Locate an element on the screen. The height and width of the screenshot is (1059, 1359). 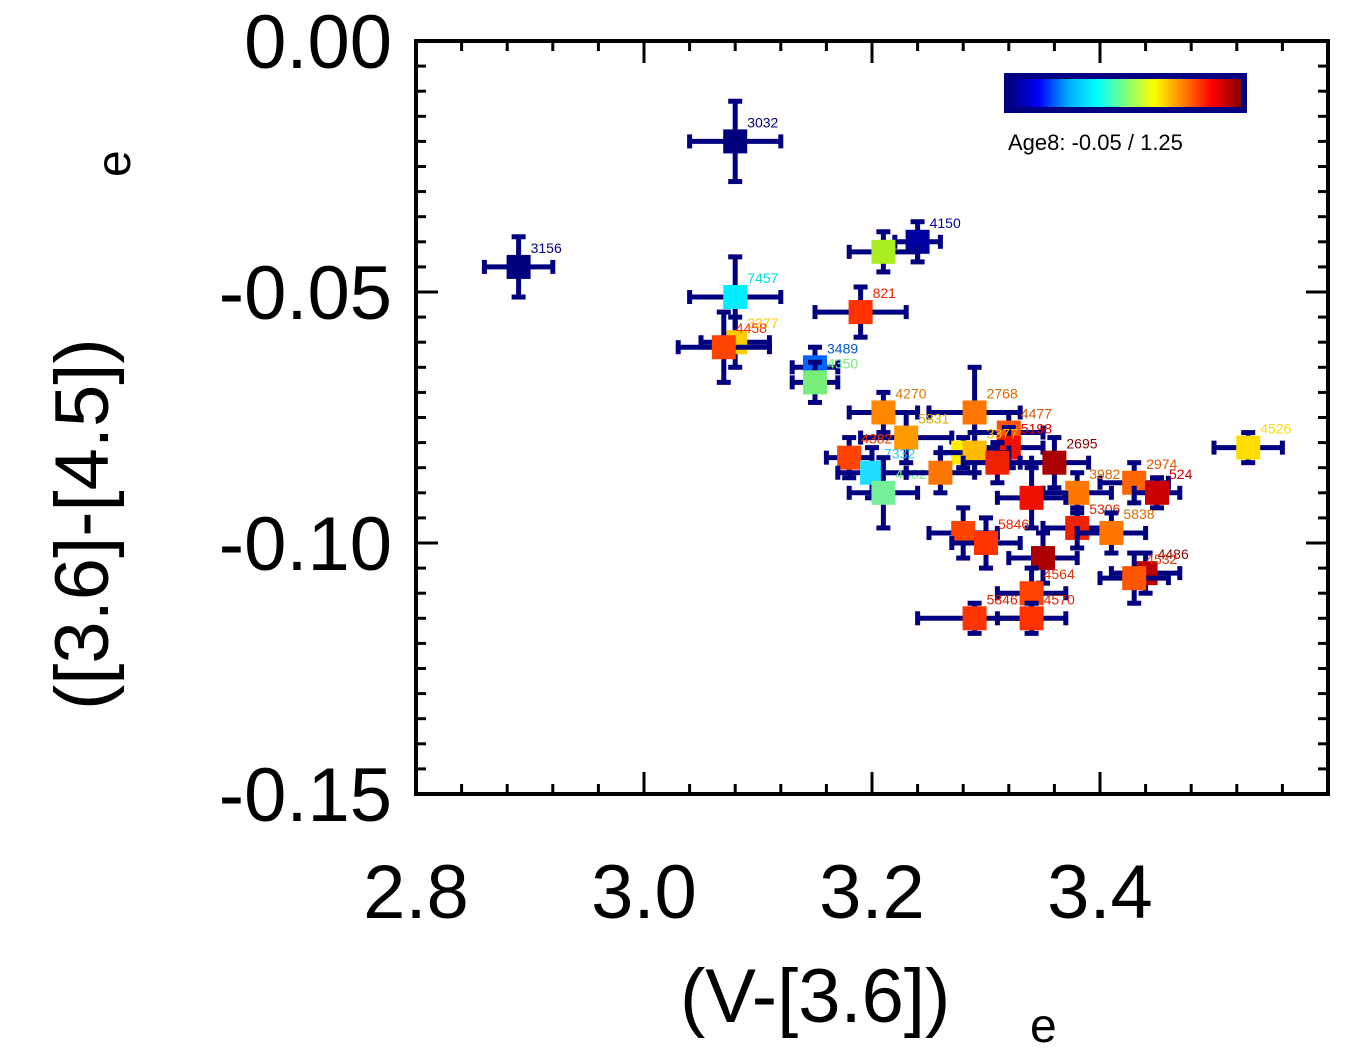
point-label: 4350 is located at coordinates (842, 363).